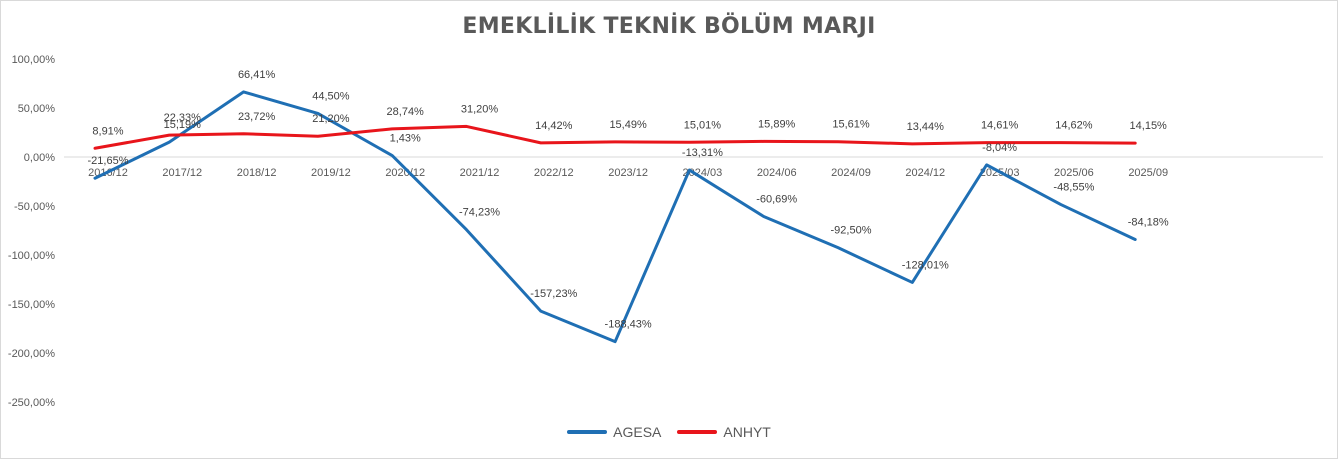 Image resolution: width=1338 pixels, height=459 pixels. I want to click on data-label: -74,23%, so click(479, 213).